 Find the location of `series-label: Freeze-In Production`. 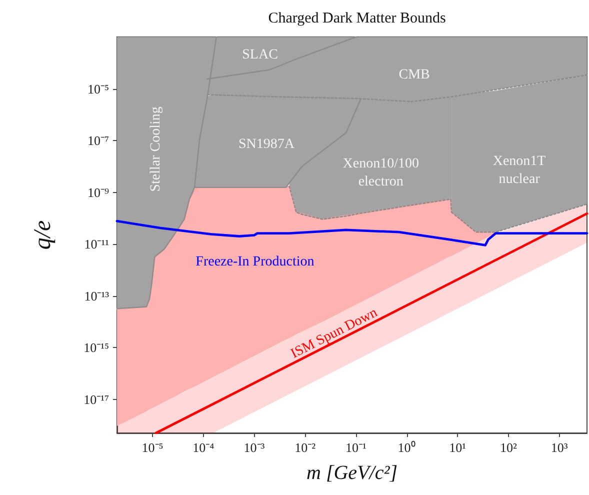

series-label: Freeze-In Production is located at coordinates (255, 262).